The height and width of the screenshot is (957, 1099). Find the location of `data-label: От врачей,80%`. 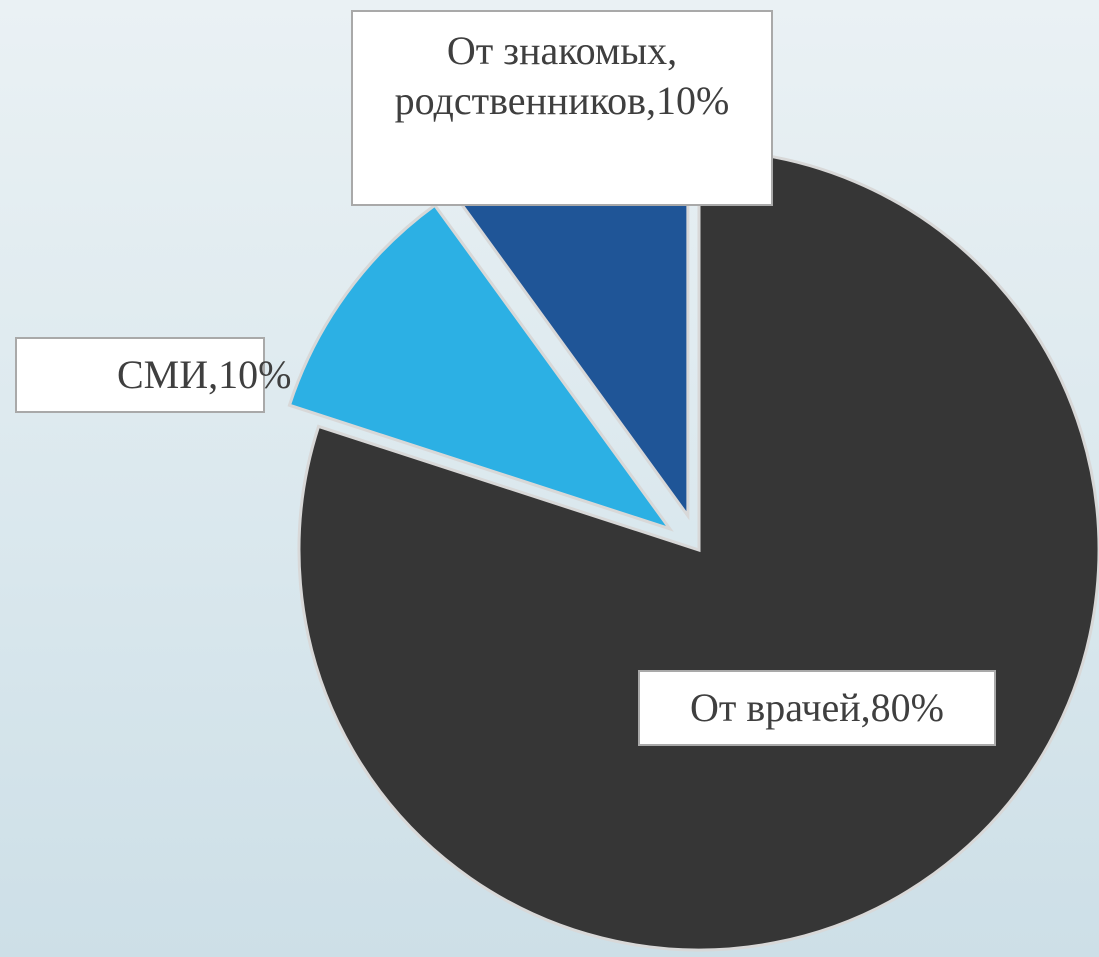

data-label: От врачей,80% is located at coordinates (817, 708).